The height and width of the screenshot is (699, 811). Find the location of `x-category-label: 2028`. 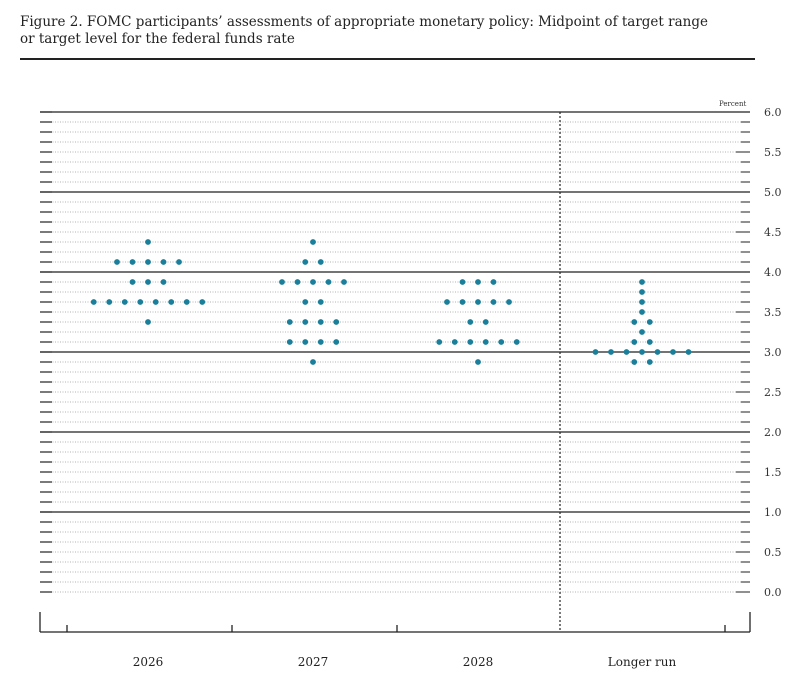

x-category-label: 2028 is located at coordinates (478, 662).